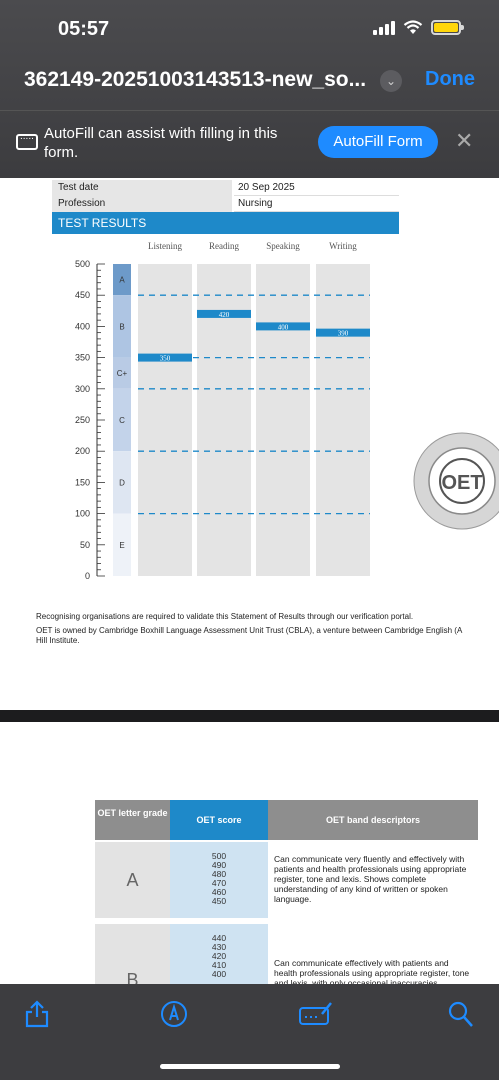 The width and height of the screenshot is (499, 1080). What do you see at coordinates (316, 204) in the screenshot?
I see `field-value: Nursing` at bounding box center [316, 204].